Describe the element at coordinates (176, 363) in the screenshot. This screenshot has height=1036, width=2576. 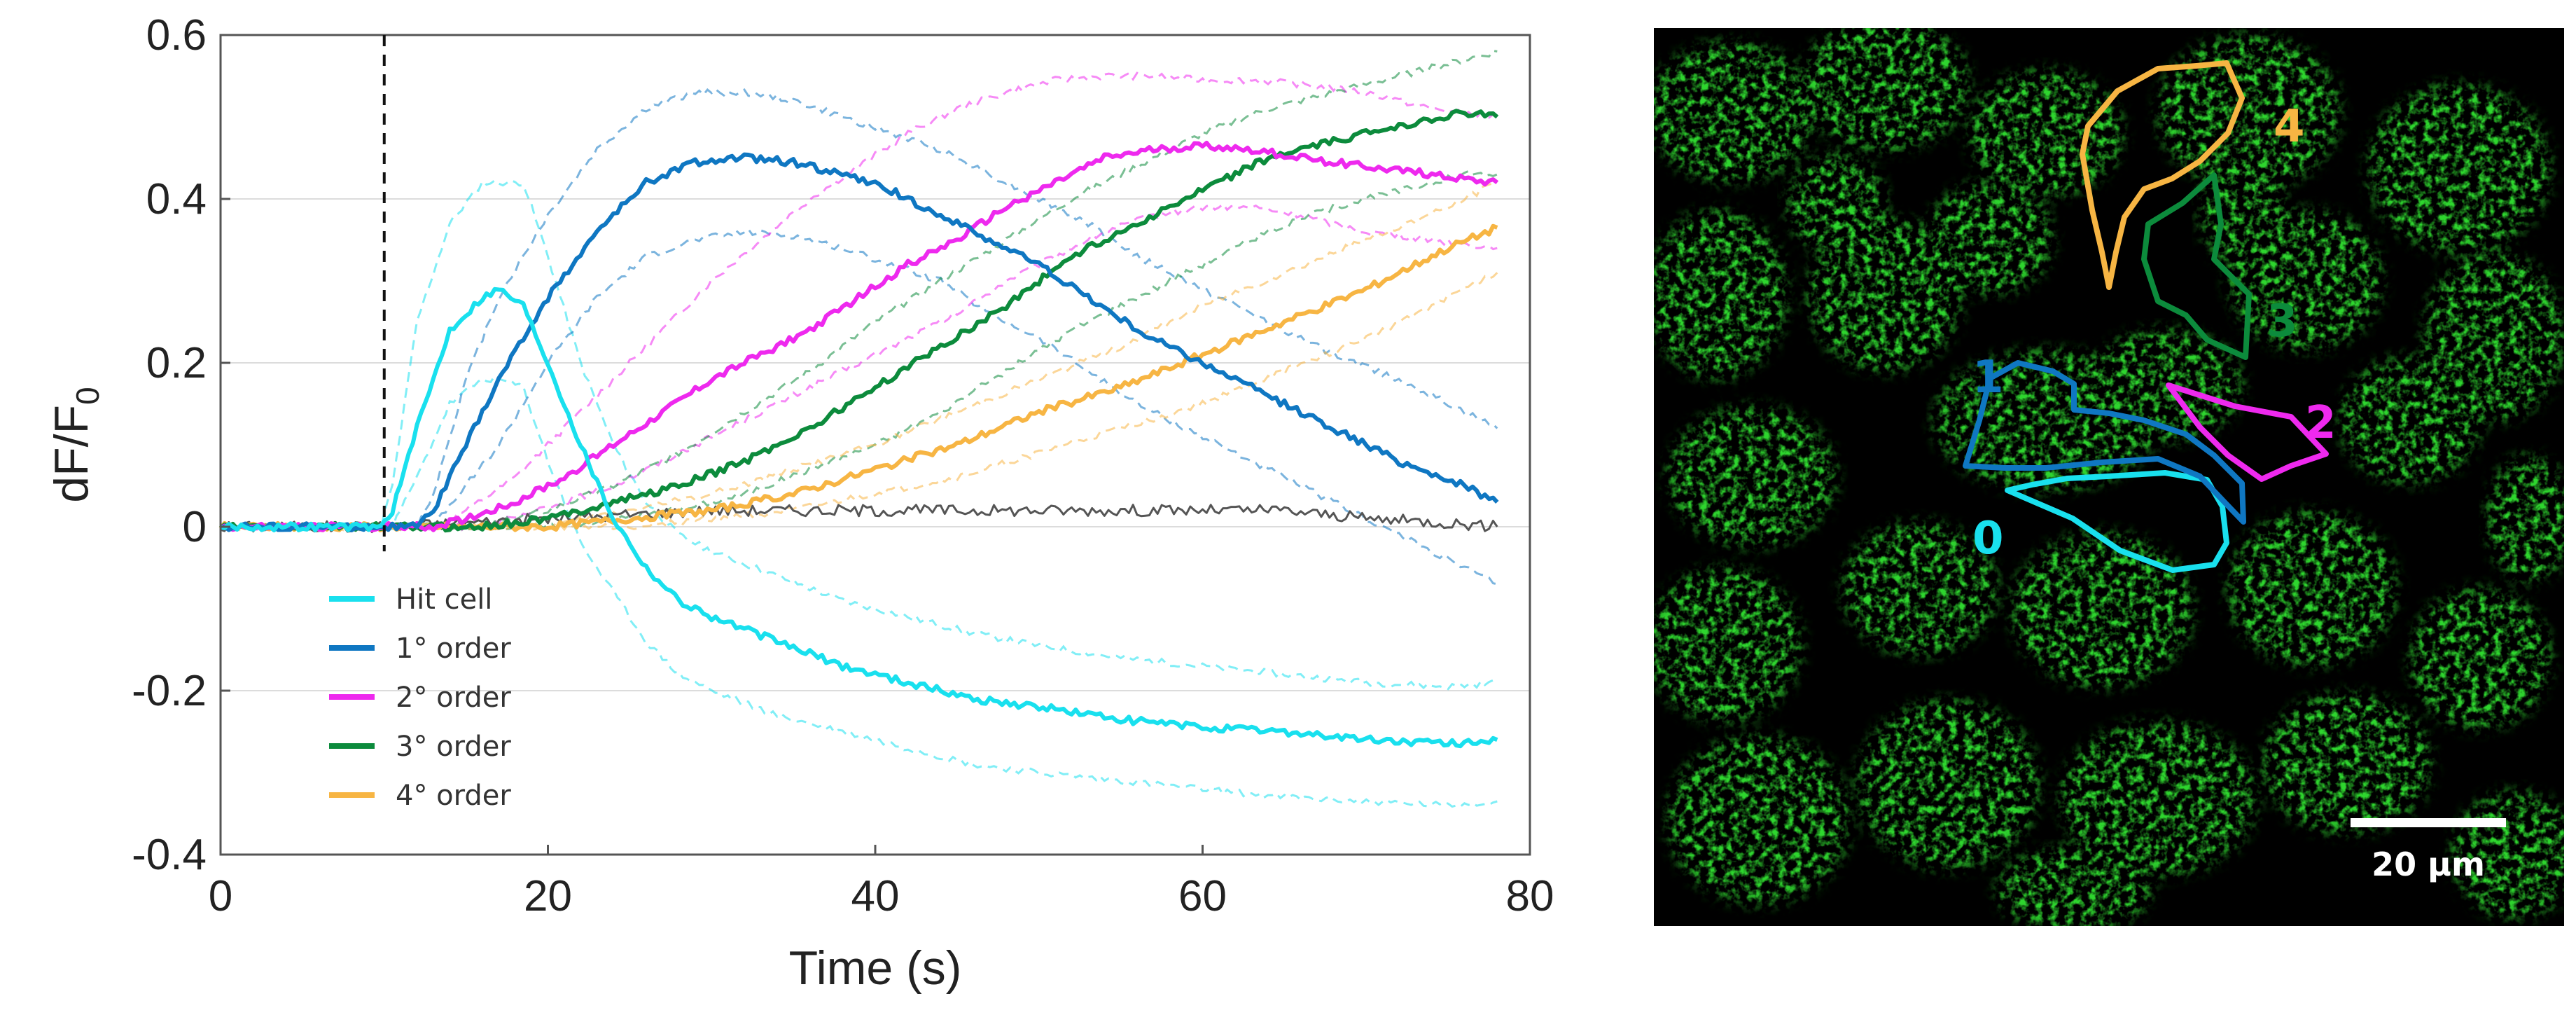
I see `y-tick-label: 0.2` at that location.